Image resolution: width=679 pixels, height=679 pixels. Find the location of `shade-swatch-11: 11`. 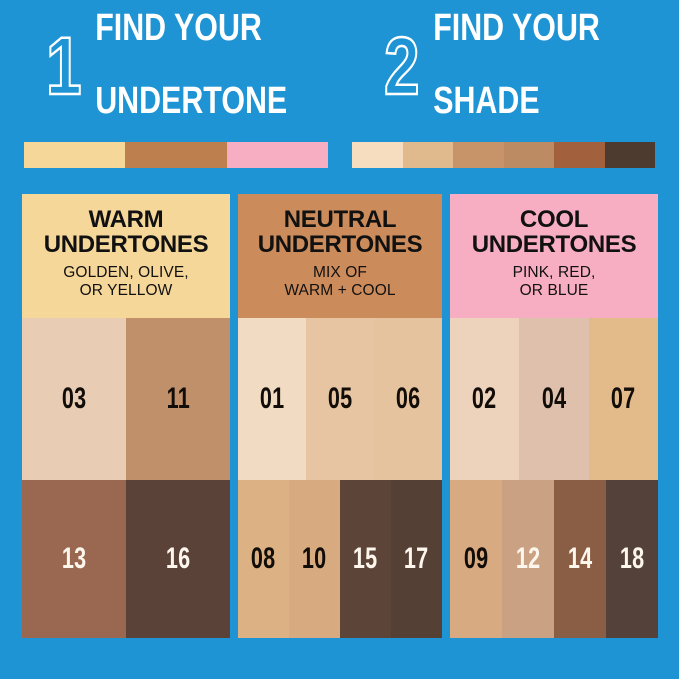

shade-swatch-11: 11 is located at coordinates (178, 399).